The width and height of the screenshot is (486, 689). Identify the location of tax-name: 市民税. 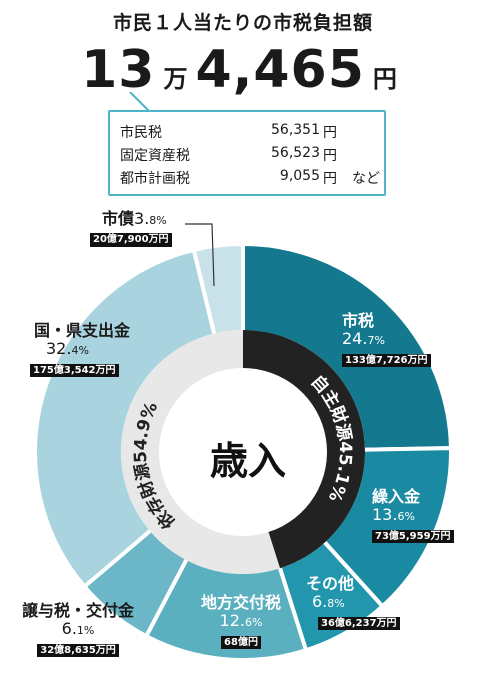
(141, 133).